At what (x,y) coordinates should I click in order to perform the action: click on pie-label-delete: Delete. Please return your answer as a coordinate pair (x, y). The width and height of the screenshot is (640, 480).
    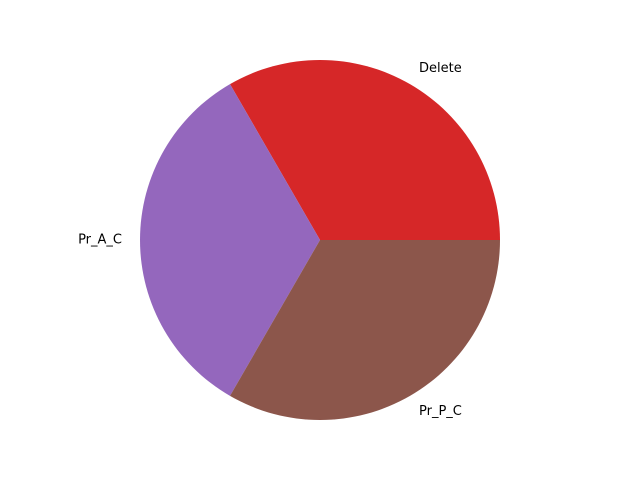
    Looking at the image, I should click on (440, 68).